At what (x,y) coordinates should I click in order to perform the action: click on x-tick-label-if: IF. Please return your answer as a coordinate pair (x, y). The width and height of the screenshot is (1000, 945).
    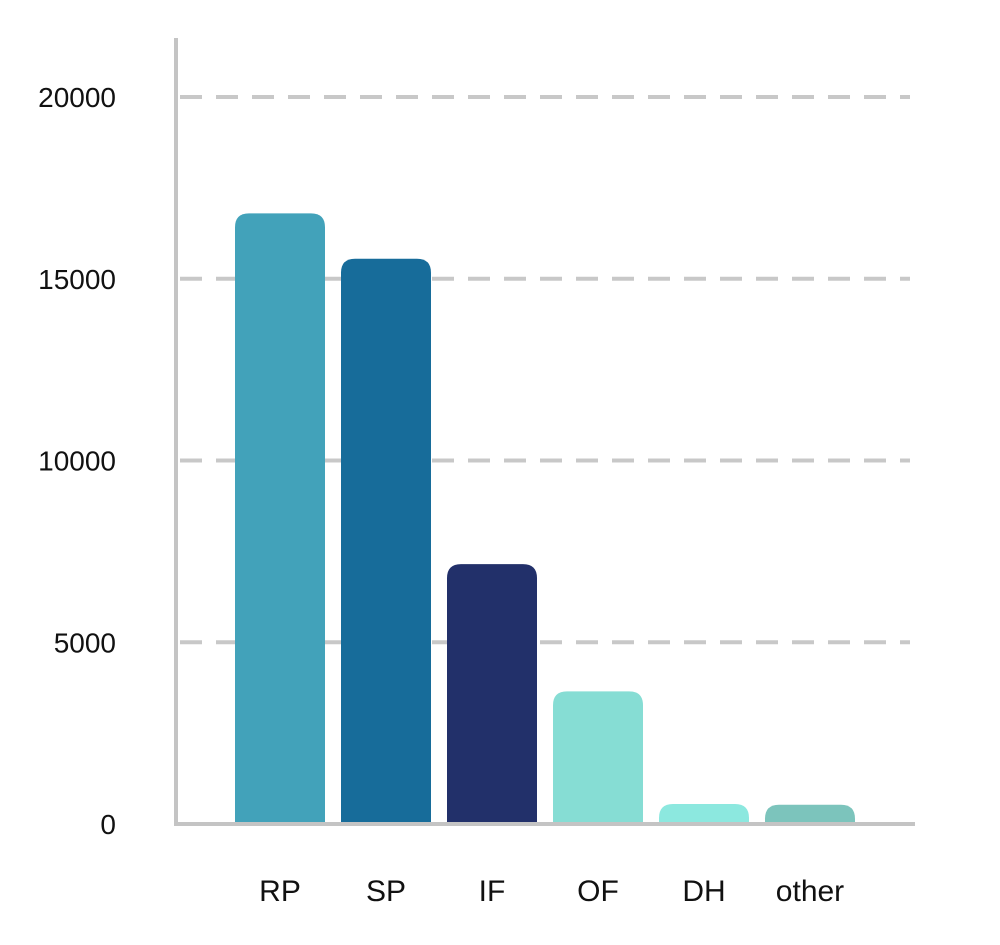
    Looking at the image, I should click on (492, 891).